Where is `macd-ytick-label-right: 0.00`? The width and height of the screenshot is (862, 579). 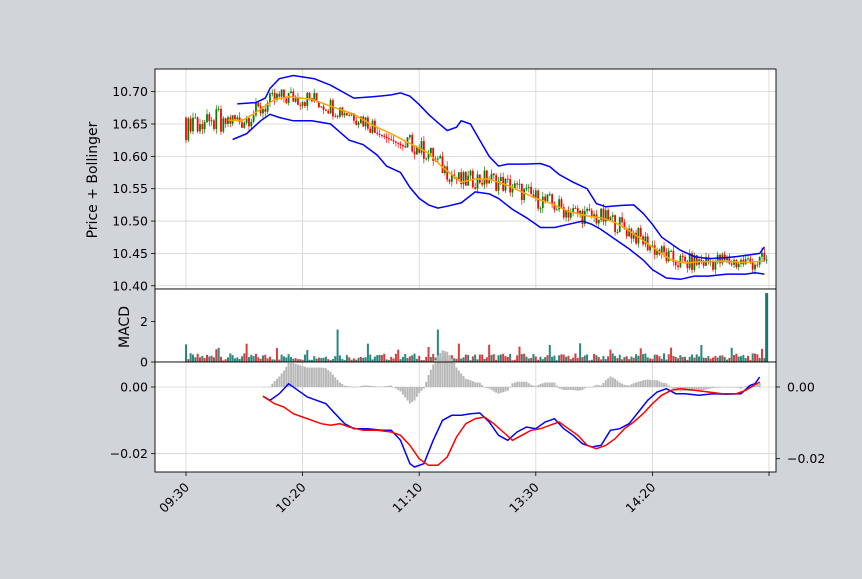
macd-ytick-label-right: 0.00 is located at coordinates (801, 387).